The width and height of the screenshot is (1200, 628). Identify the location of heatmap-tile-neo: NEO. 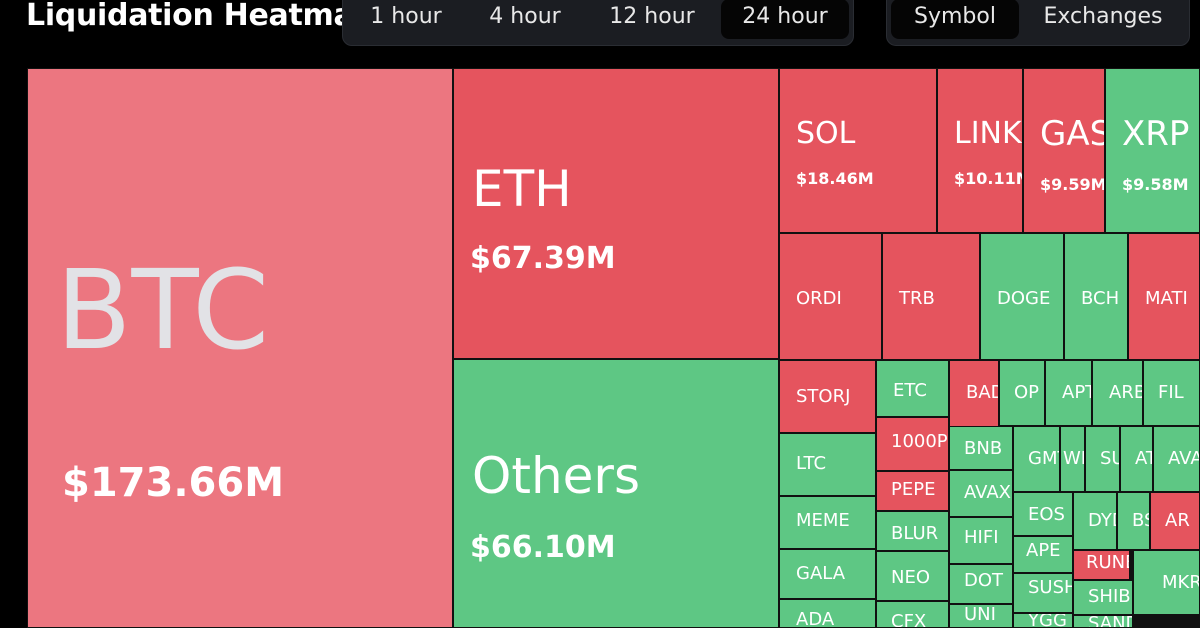
(912, 576).